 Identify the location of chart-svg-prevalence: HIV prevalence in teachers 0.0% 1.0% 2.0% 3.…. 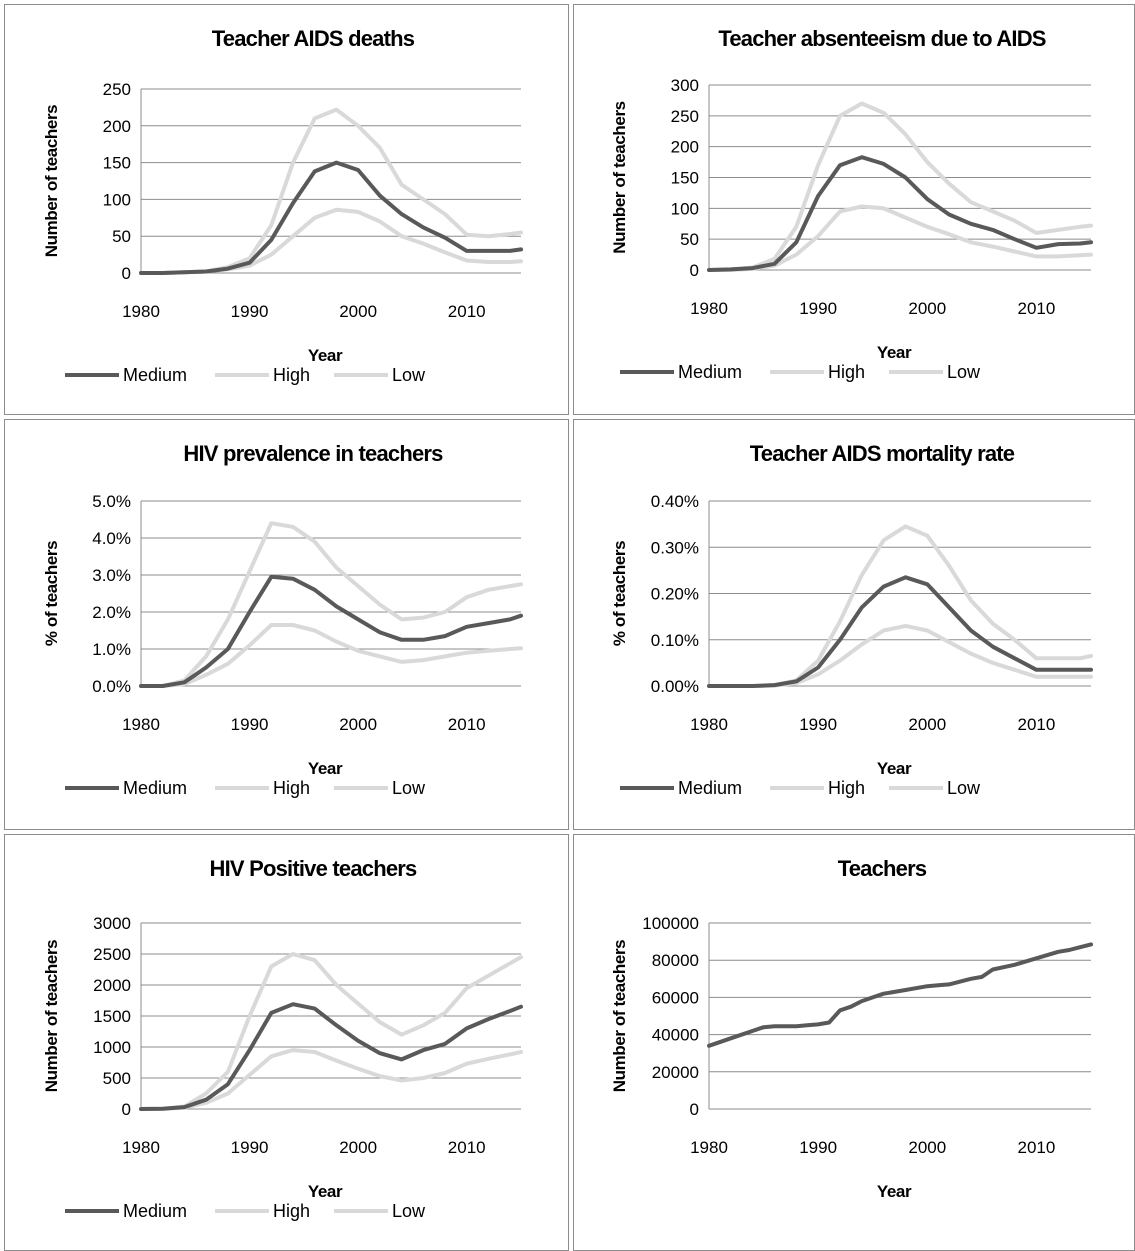
(282, 619).